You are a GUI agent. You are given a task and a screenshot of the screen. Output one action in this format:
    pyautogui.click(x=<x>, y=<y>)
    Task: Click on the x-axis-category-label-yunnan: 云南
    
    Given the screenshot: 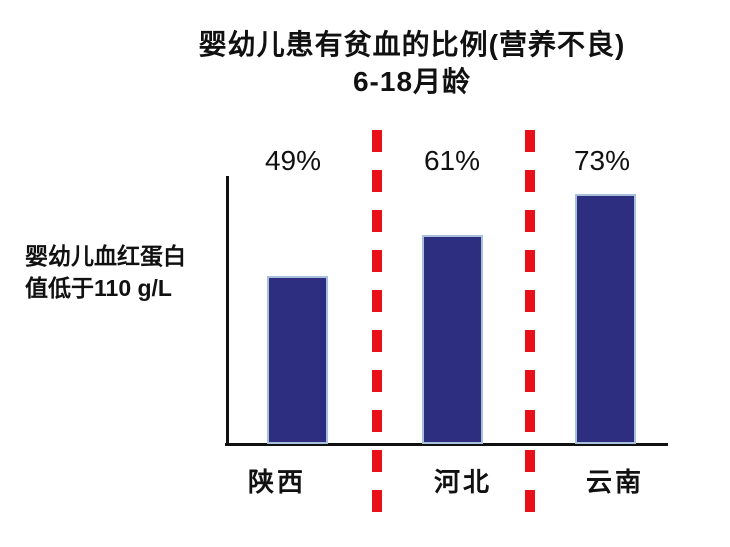 What is the action you would take?
    pyautogui.click(x=614, y=482)
    